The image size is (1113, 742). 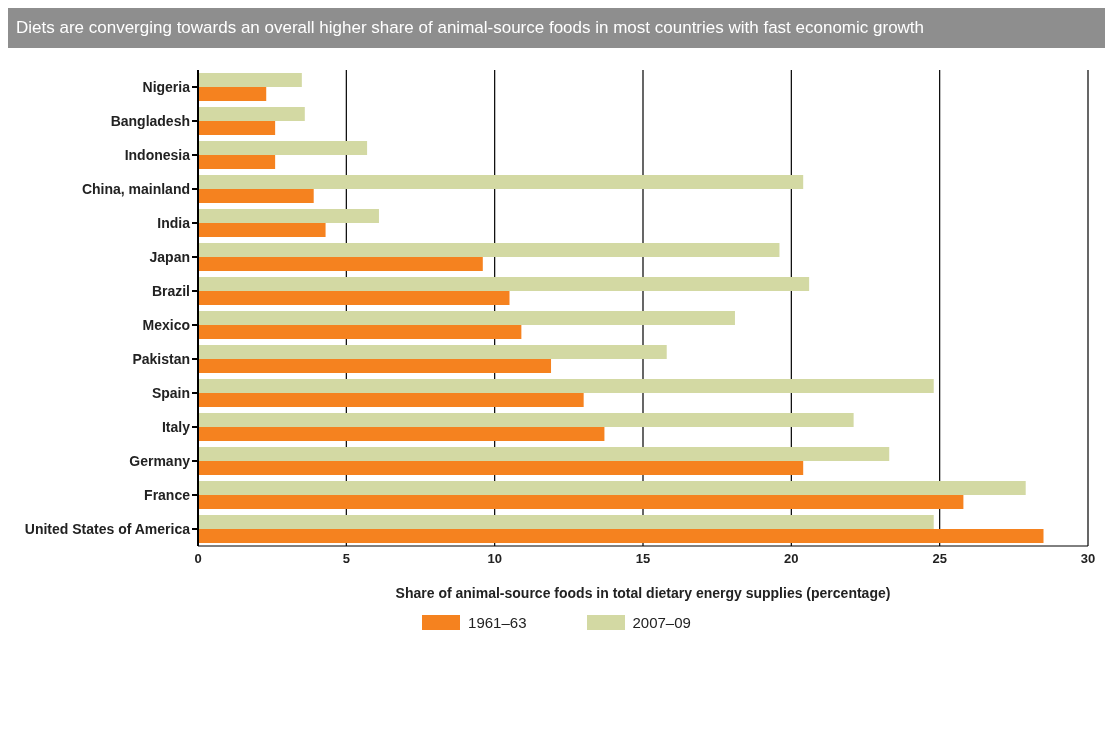 What do you see at coordinates (791, 559) in the screenshot?
I see `x-tick-label: 20` at bounding box center [791, 559].